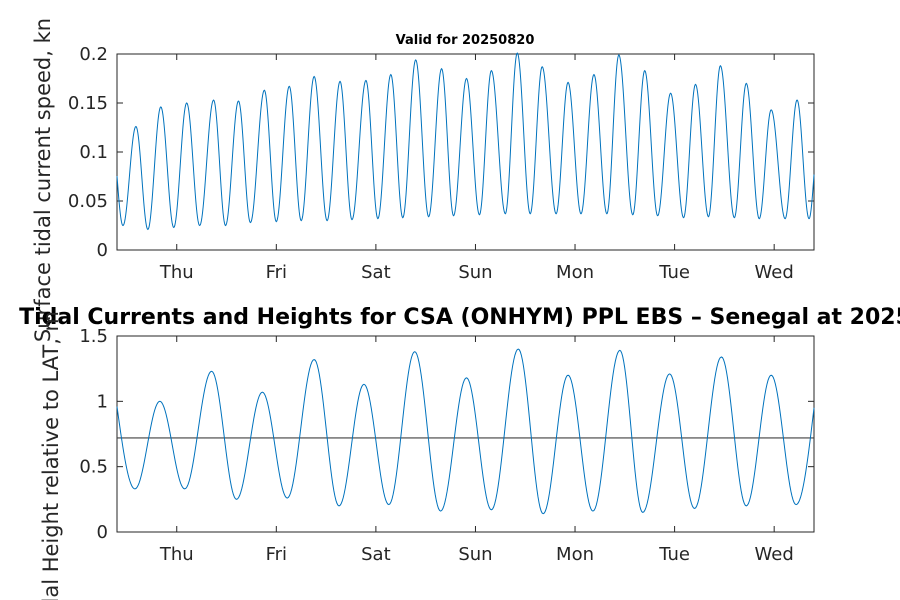 This screenshot has width=900, height=600. I want to click on y-tick-label: 0.15, so click(88, 103).